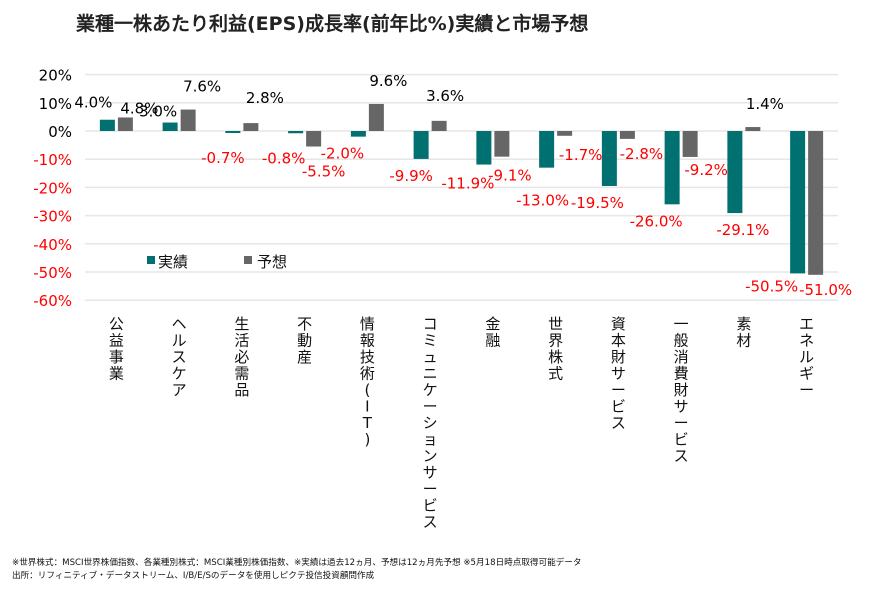 This screenshot has height=593, width=885. Describe the element at coordinates (642, 154) in the screenshot. I see `data-label-forecast: -2.8%` at that location.